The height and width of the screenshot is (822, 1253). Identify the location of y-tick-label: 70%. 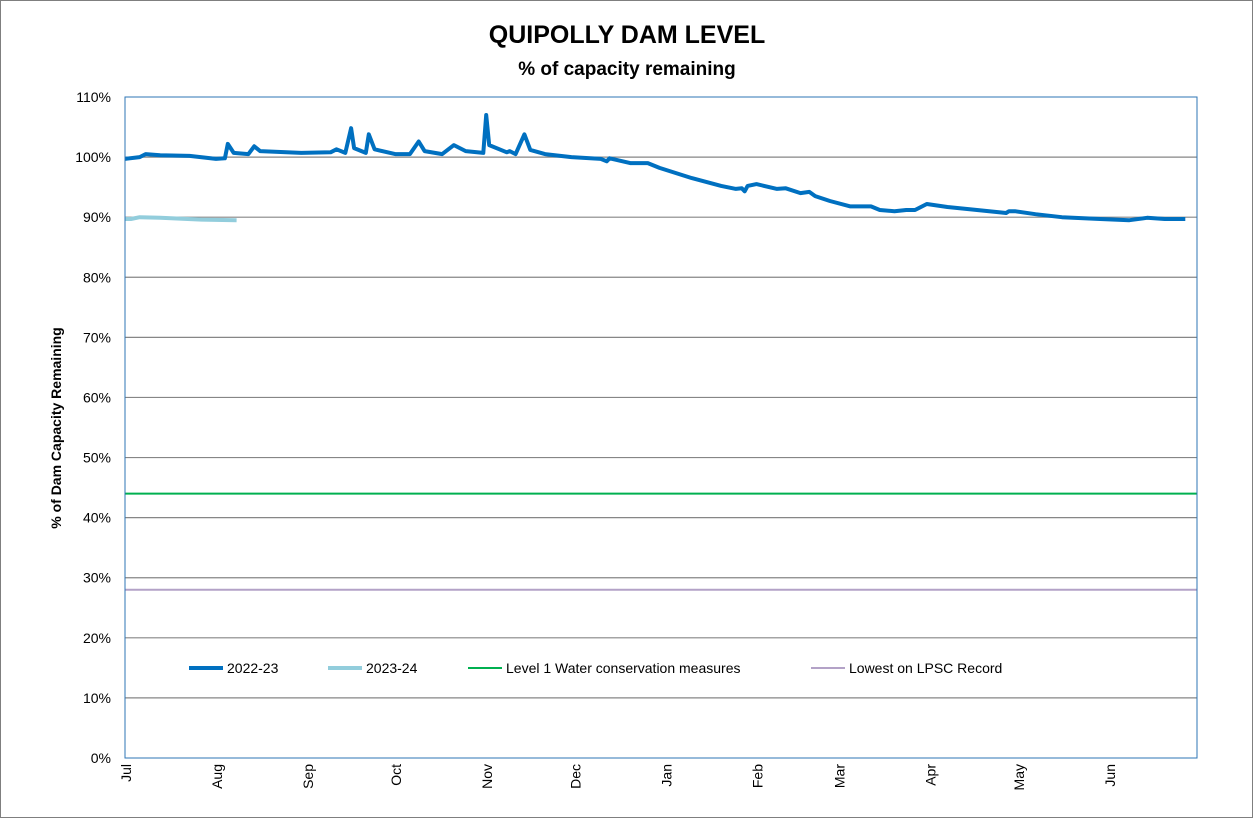
(97, 337).